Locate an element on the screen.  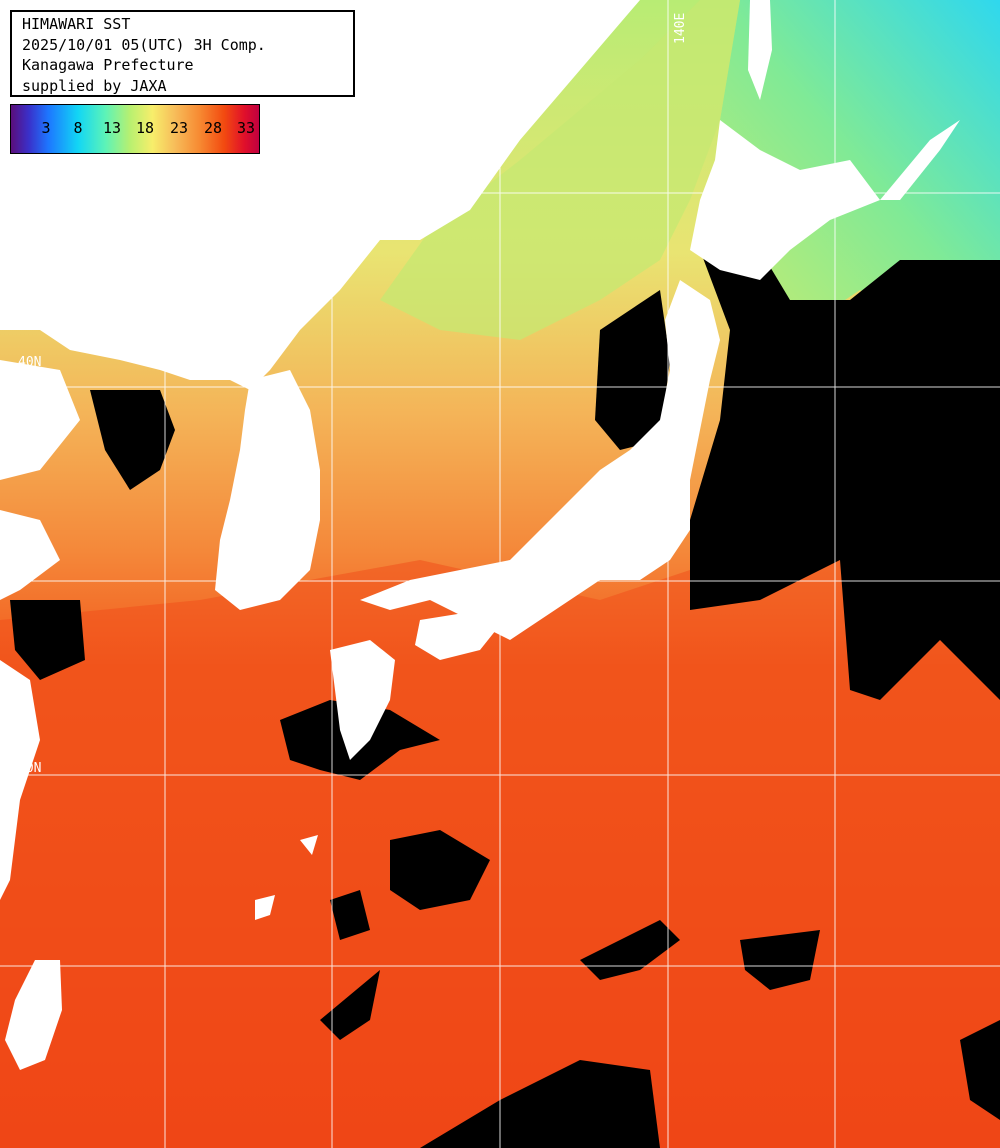
lat-label-30n: 30N is located at coordinates (29, 768).